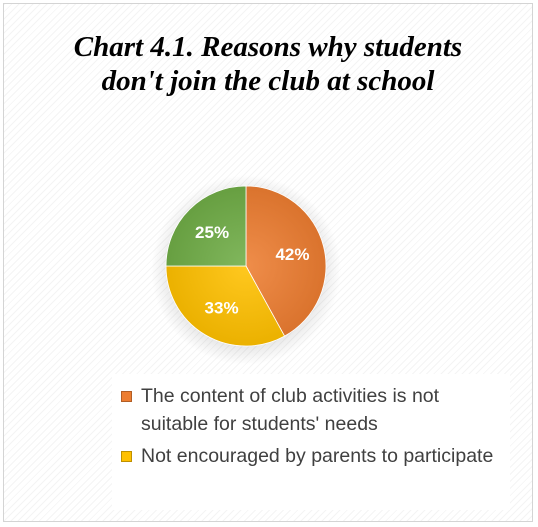 The image size is (538, 527). I want to click on pie-data-label-3: 25%, so click(212, 232).